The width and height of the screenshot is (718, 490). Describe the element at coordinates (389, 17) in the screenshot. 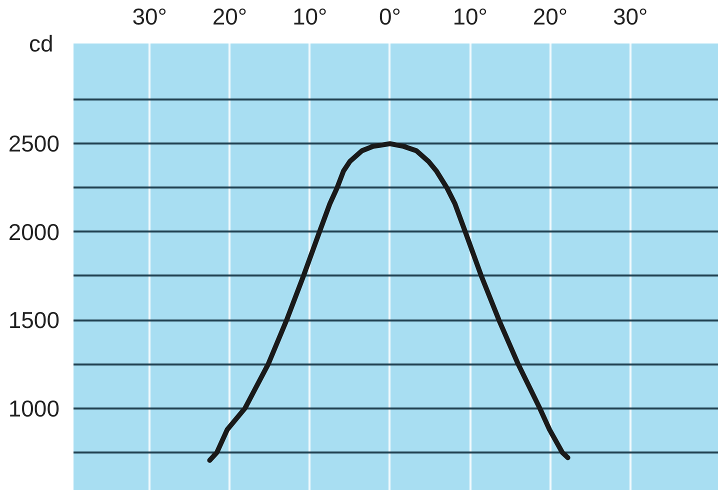

I see `x-tick-label: 0°` at that location.